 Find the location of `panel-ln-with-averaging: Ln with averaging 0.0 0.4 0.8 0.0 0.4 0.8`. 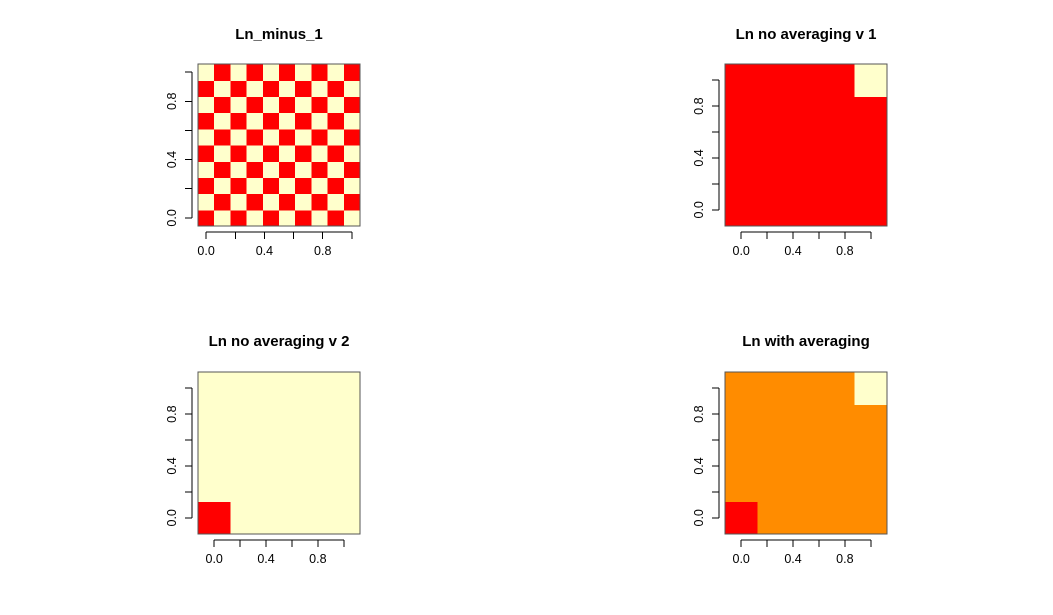

panel-ln-with-averaging: Ln with averaging 0.0 0.4 0.8 0.0 0.4 0.8 is located at coordinates (790, 449).